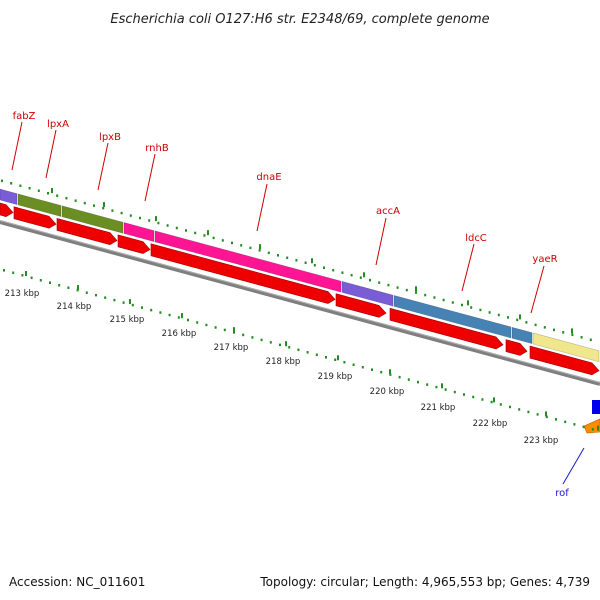 Image resolution: width=600 pixels, height=600 pixels. I want to click on gene-label-fabZ: fabZ, so click(24, 116).